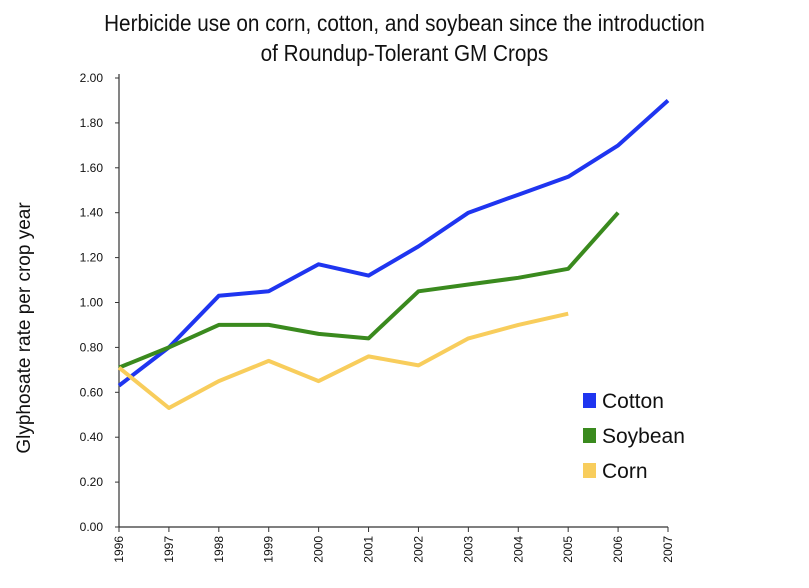 The width and height of the screenshot is (809, 588). Describe the element at coordinates (418, 549) in the screenshot. I see `x-tick-label: 2002` at that location.